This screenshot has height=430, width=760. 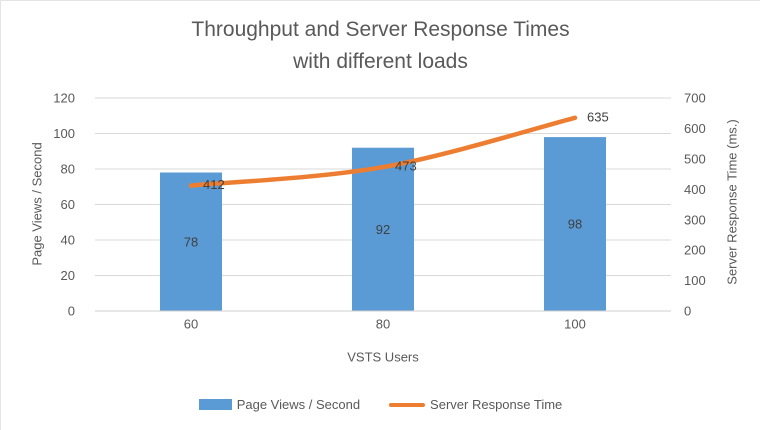 What do you see at coordinates (215, 404) in the screenshot?
I see `bar-series-swatch-icon` at bounding box center [215, 404].